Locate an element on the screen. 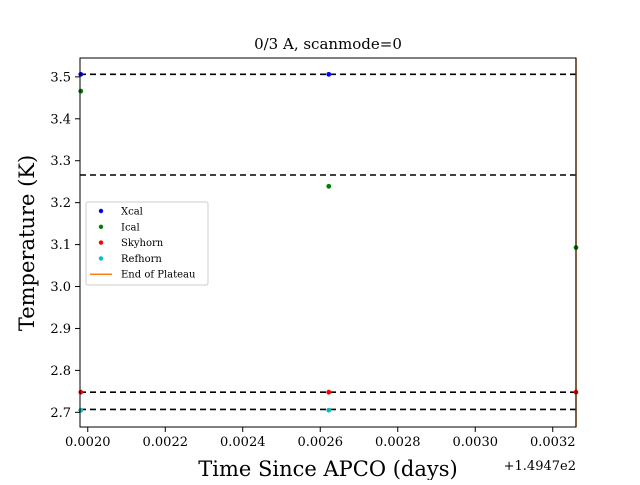  legend: Xcal Ical Skyhorn Refhorn End of Plateau is located at coordinates (147, 243).